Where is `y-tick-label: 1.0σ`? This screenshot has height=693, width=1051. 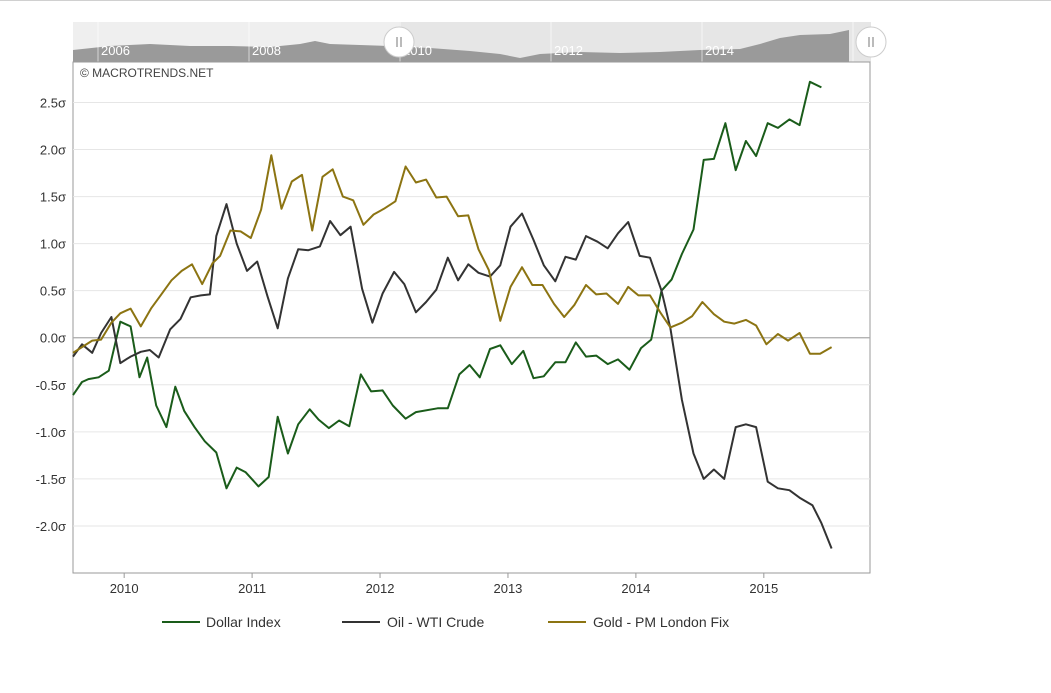
y-tick-label: 1.0σ is located at coordinates (53, 244).